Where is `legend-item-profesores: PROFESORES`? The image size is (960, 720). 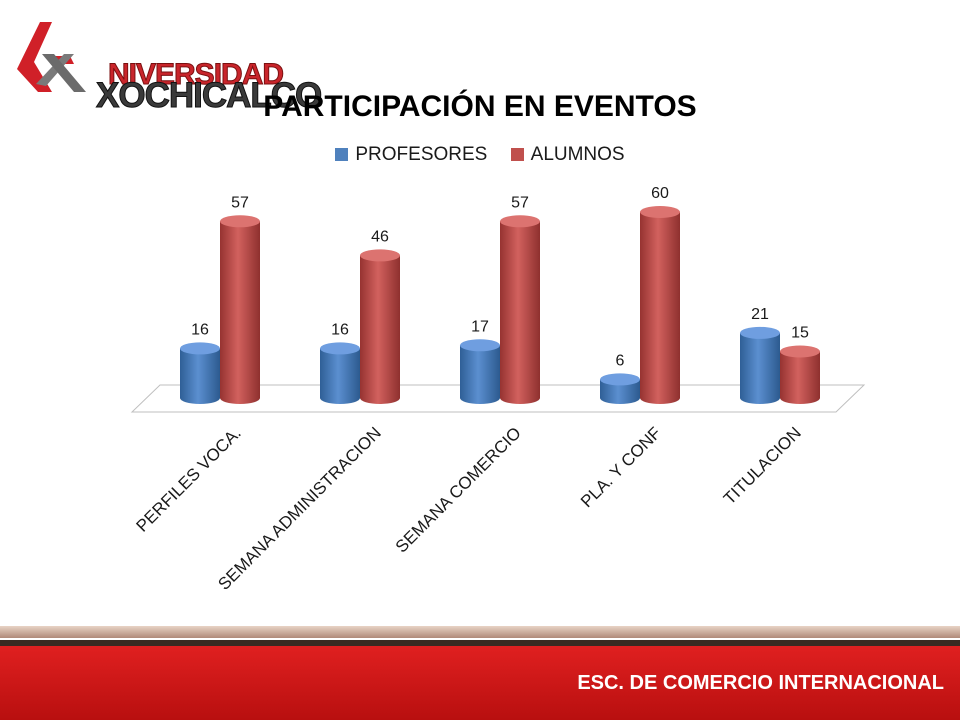 legend-item-profesores: PROFESORES is located at coordinates (411, 155).